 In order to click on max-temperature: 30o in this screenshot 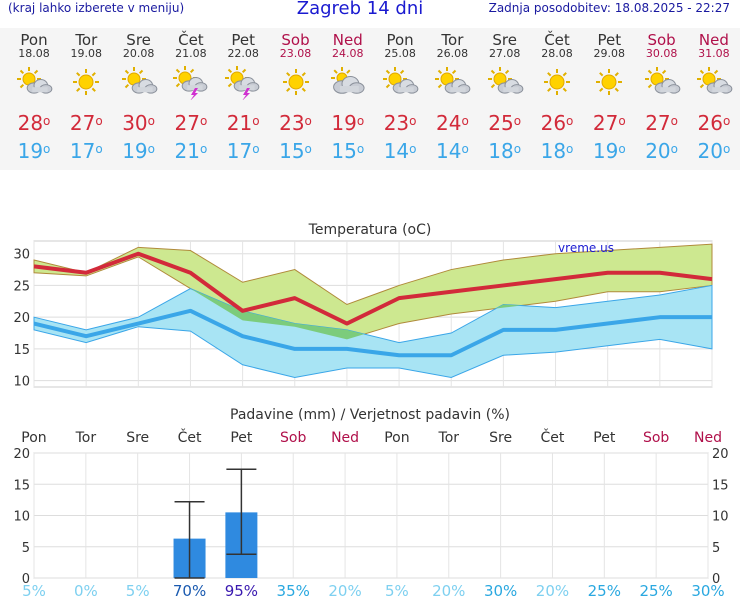, I will do `click(139, 123)`.